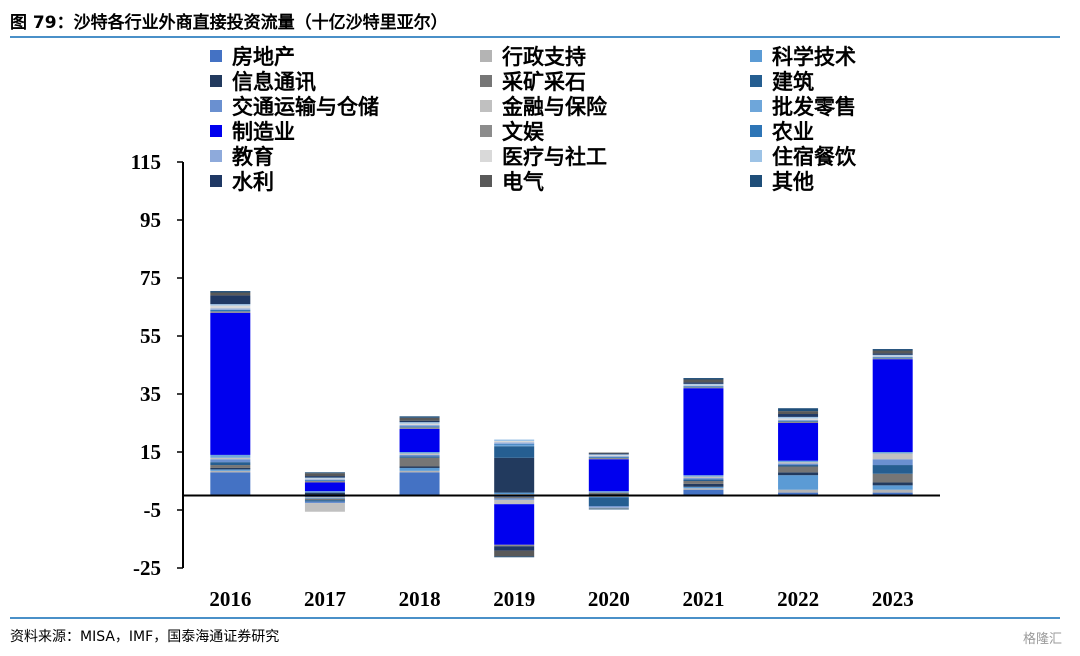  Describe the element at coordinates (792, 132) in the screenshot. I see `legend-label: 农业` at that location.